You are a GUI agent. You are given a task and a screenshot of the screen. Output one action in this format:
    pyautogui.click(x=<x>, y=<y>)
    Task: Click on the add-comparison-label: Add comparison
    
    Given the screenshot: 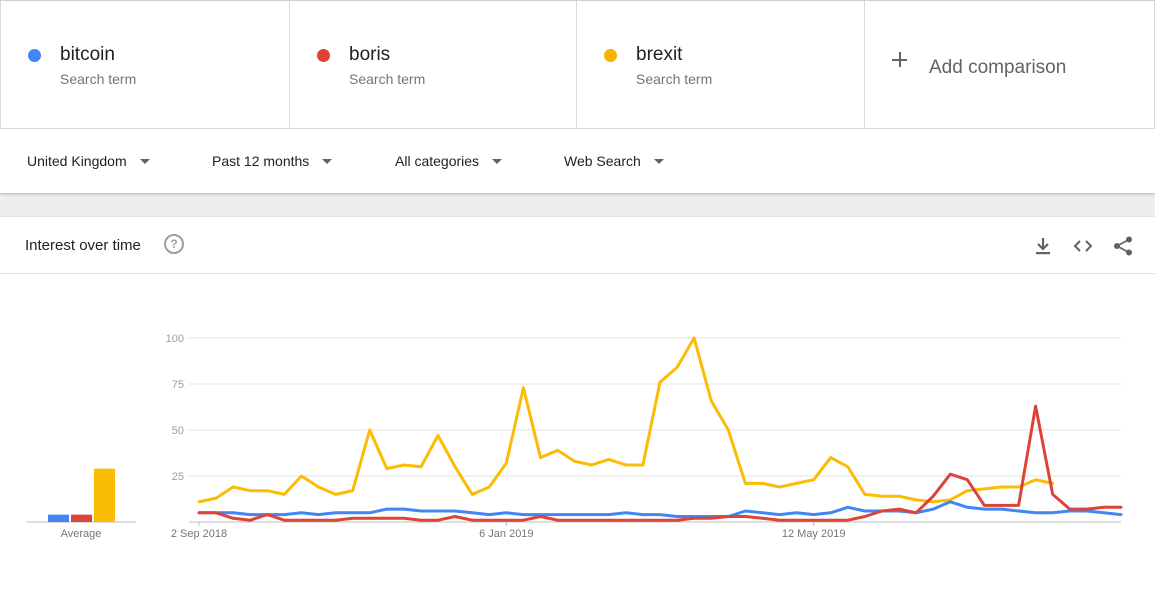 What is the action you would take?
    pyautogui.click(x=998, y=67)
    